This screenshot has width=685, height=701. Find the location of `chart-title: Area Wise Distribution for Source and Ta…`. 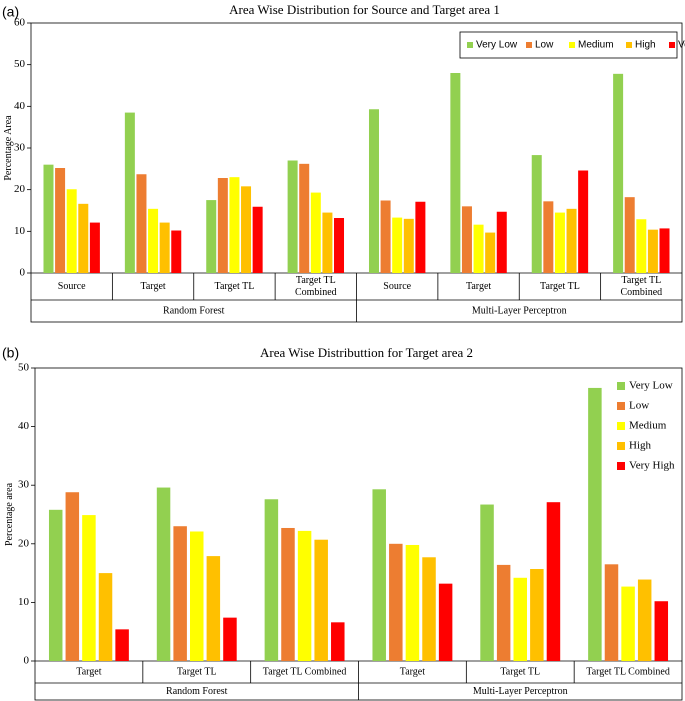

chart-title: Area Wise Distribution for Source and Ta… is located at coordinates (364, 9).